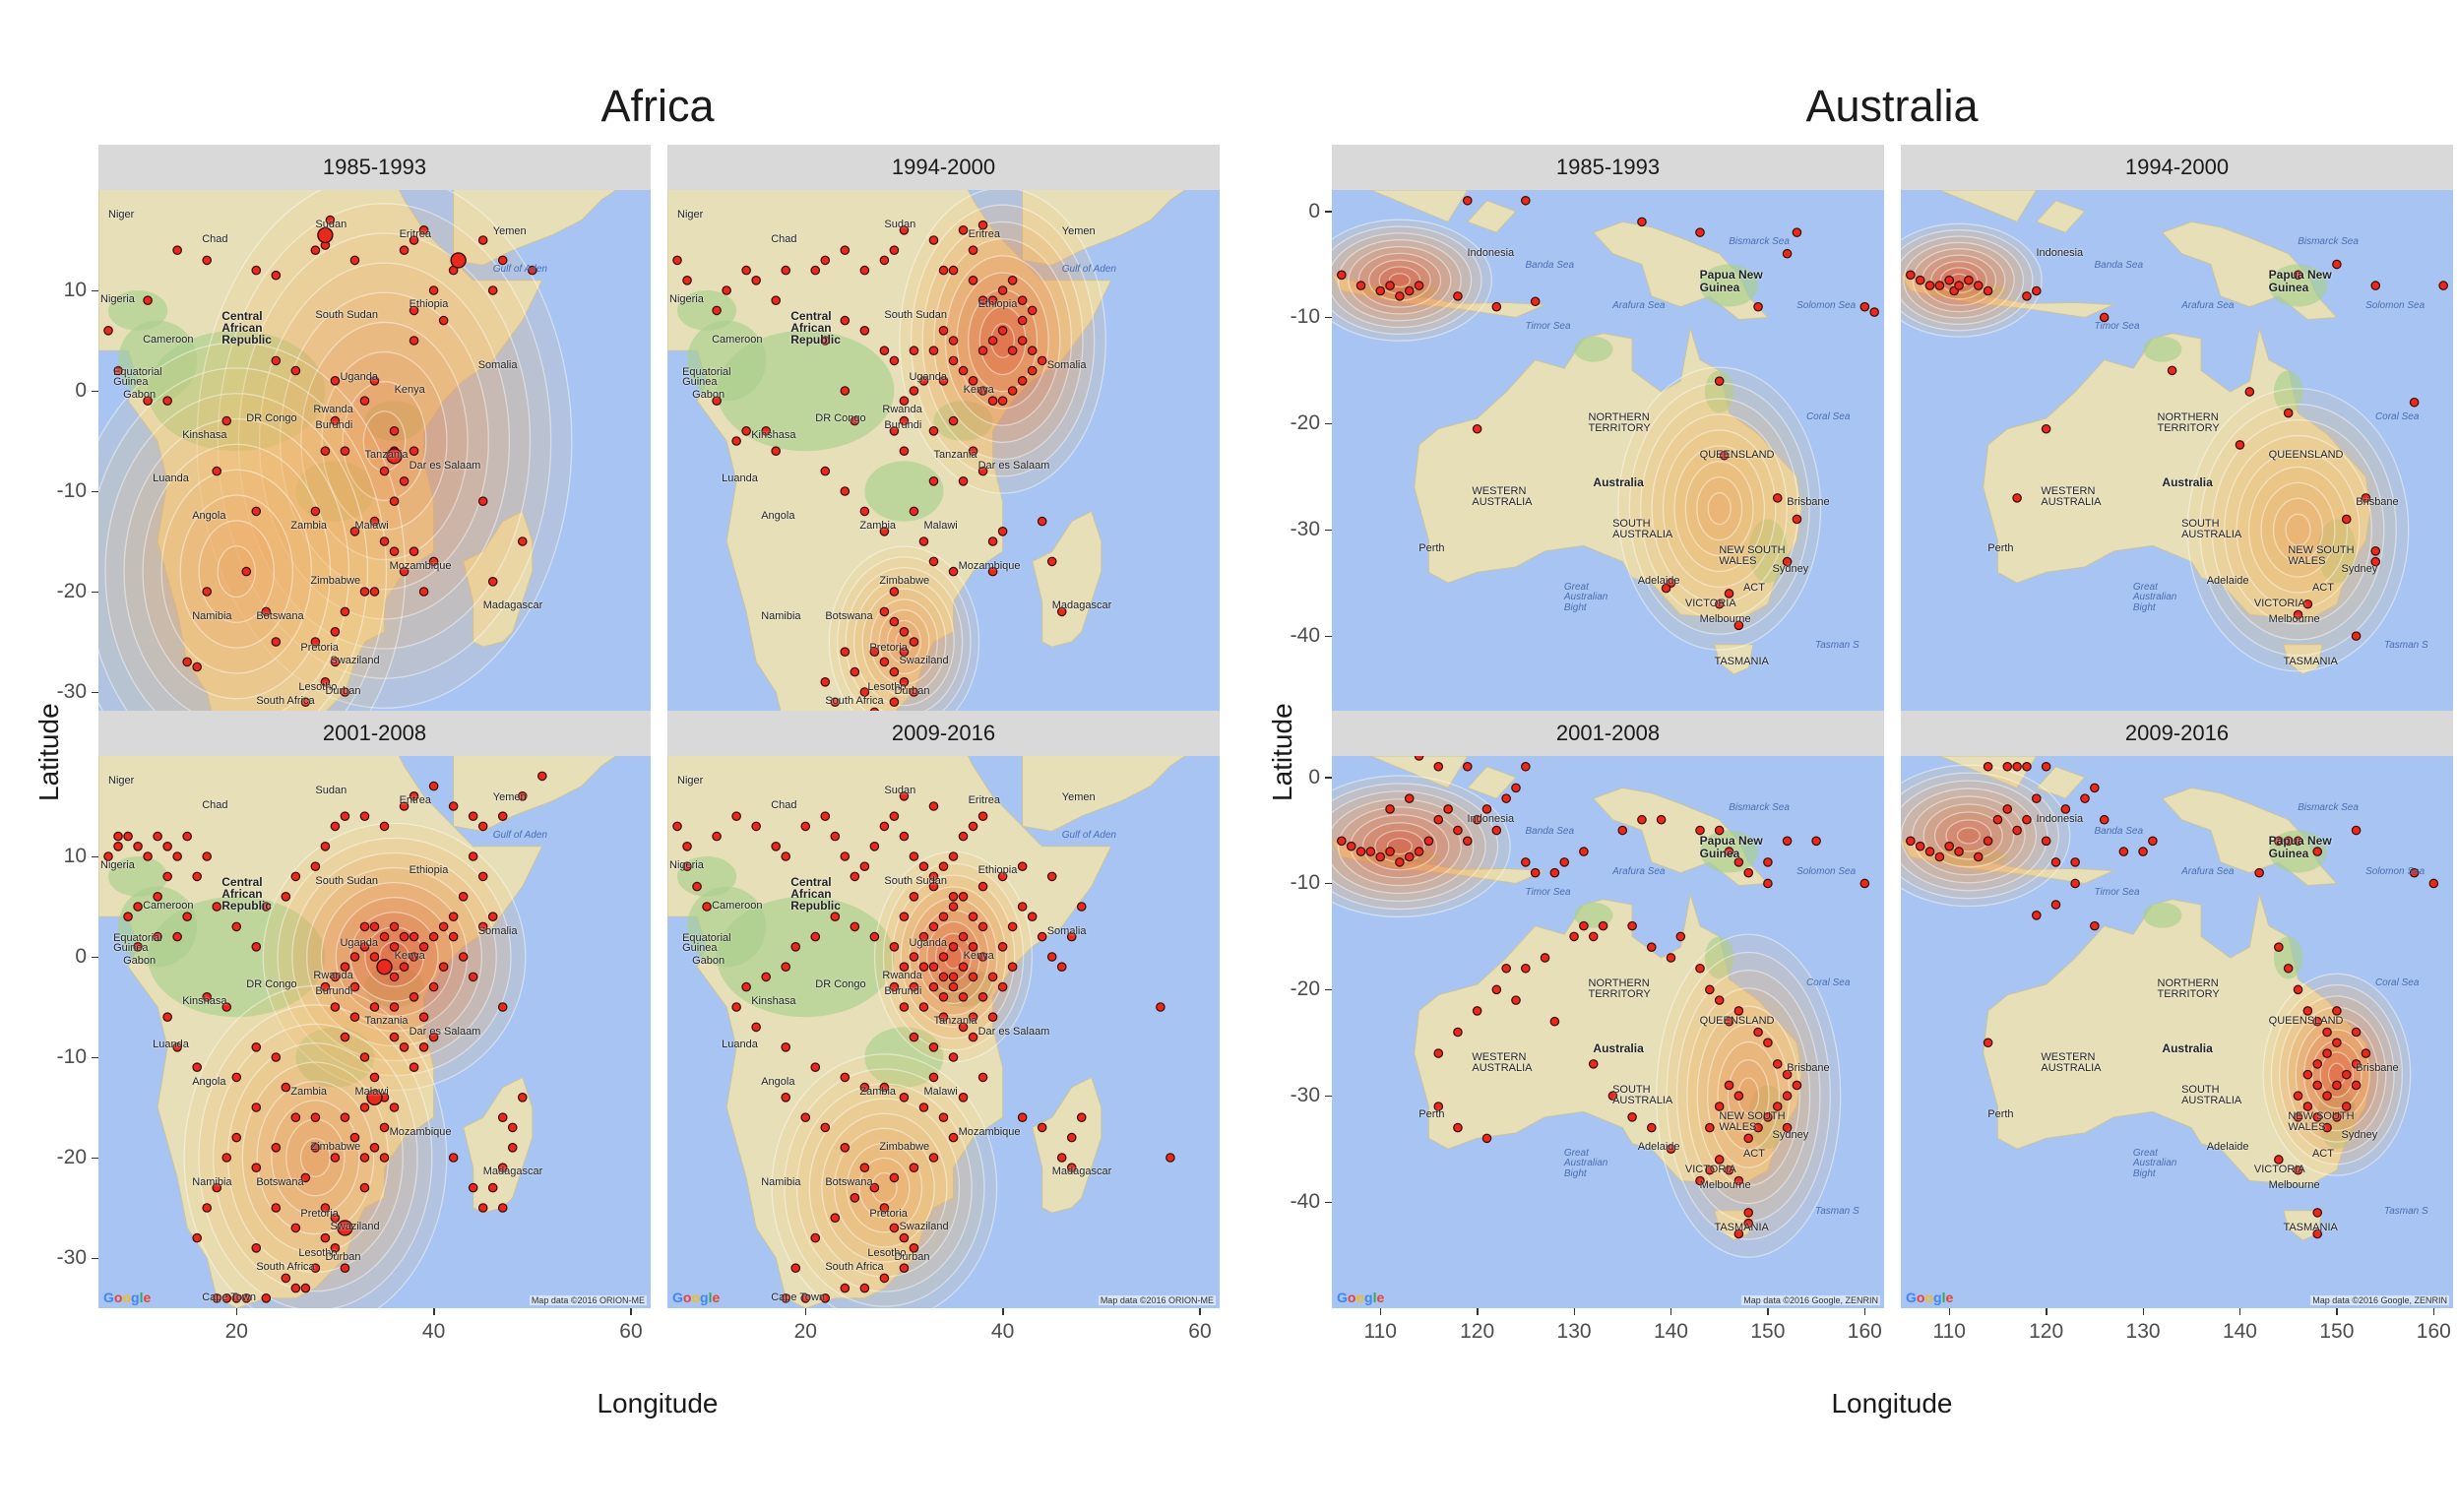  Describe the element at coordinates (943, 733) in the screenshot. I see `facet-strip: 2009-2016` at that location.